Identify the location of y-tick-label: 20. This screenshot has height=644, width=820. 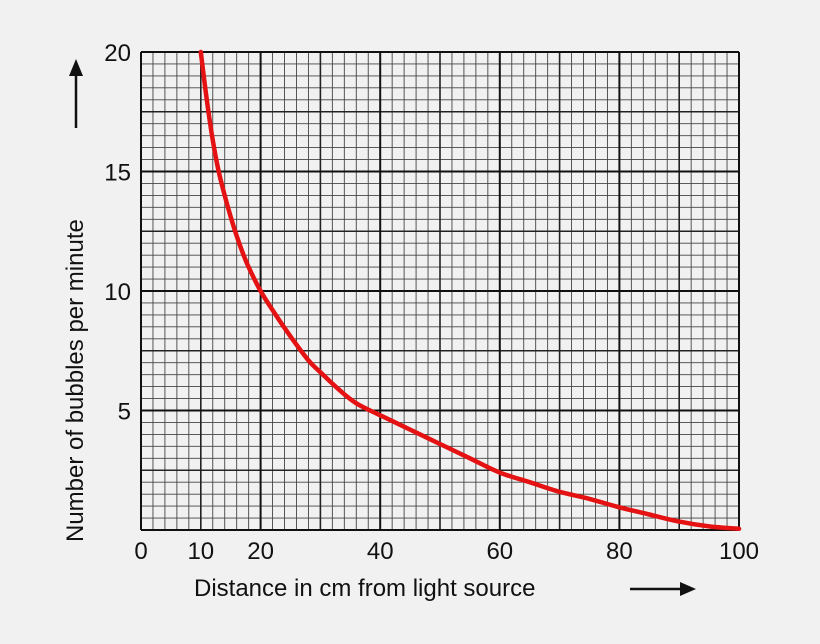
(117, 53).